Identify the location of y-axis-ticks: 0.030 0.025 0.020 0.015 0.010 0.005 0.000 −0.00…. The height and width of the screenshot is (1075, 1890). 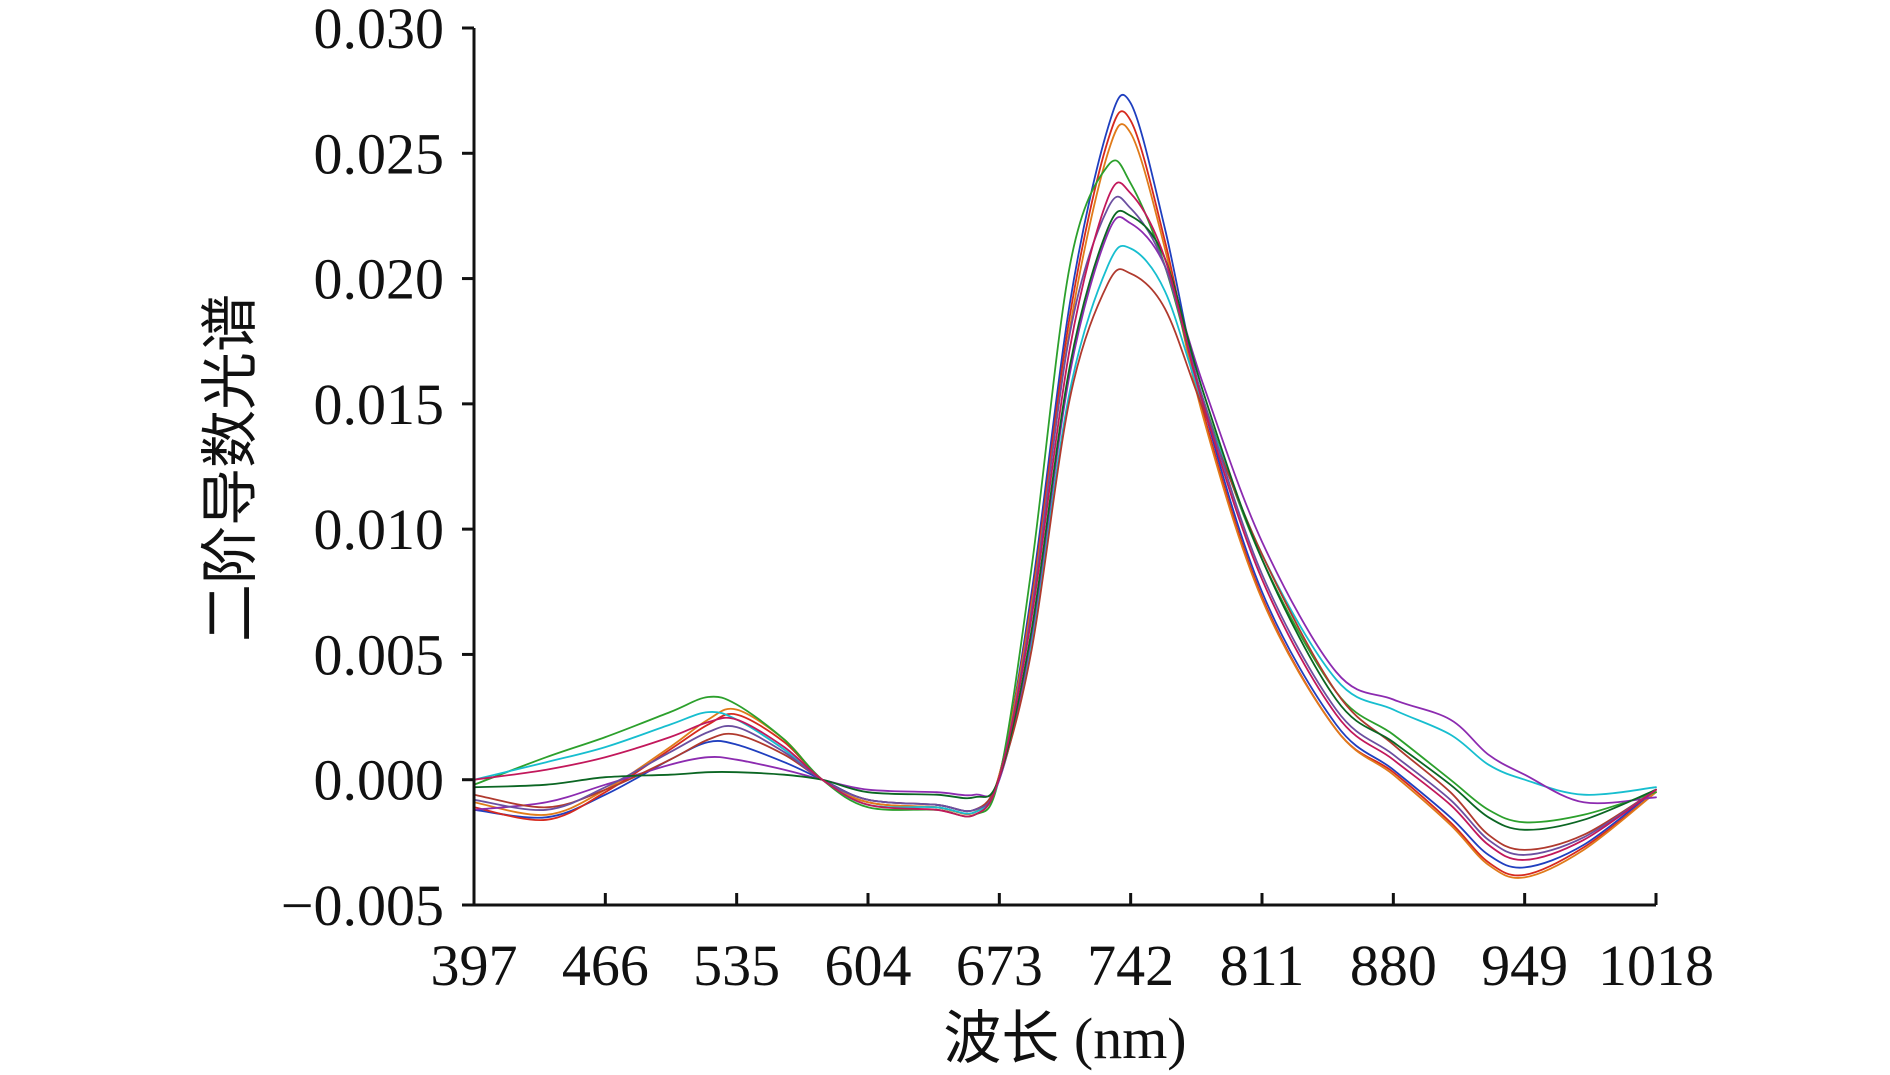
(377, 469).